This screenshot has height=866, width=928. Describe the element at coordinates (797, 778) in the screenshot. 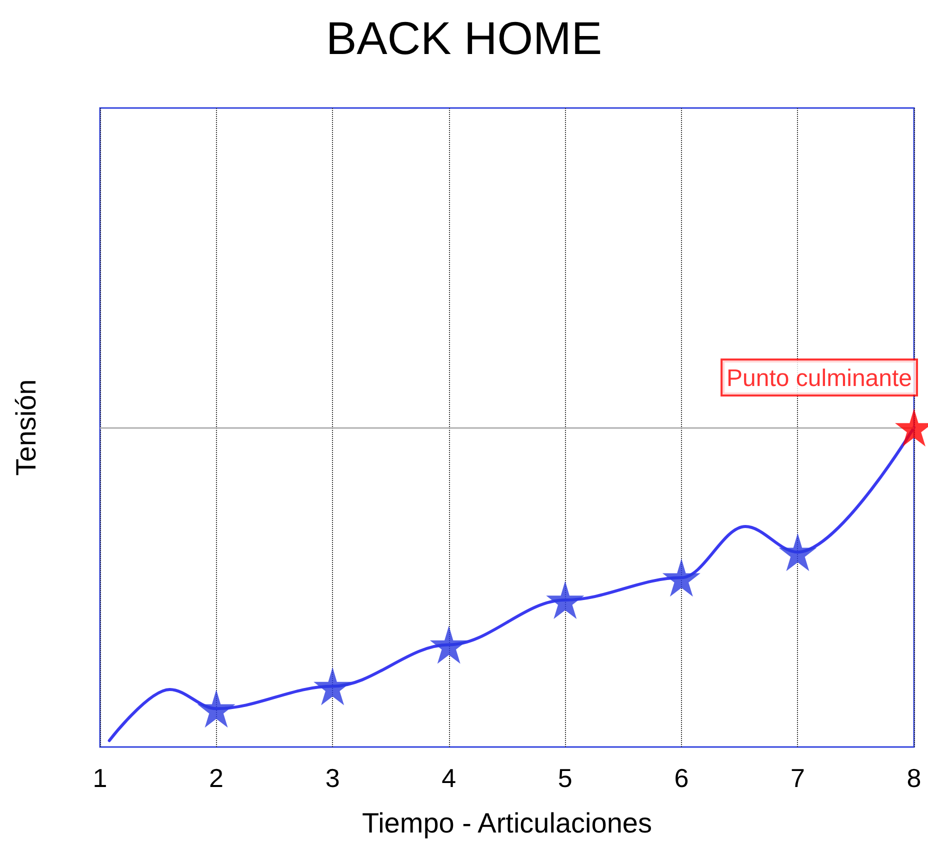

I see `x-tick-label: 7` at that location.